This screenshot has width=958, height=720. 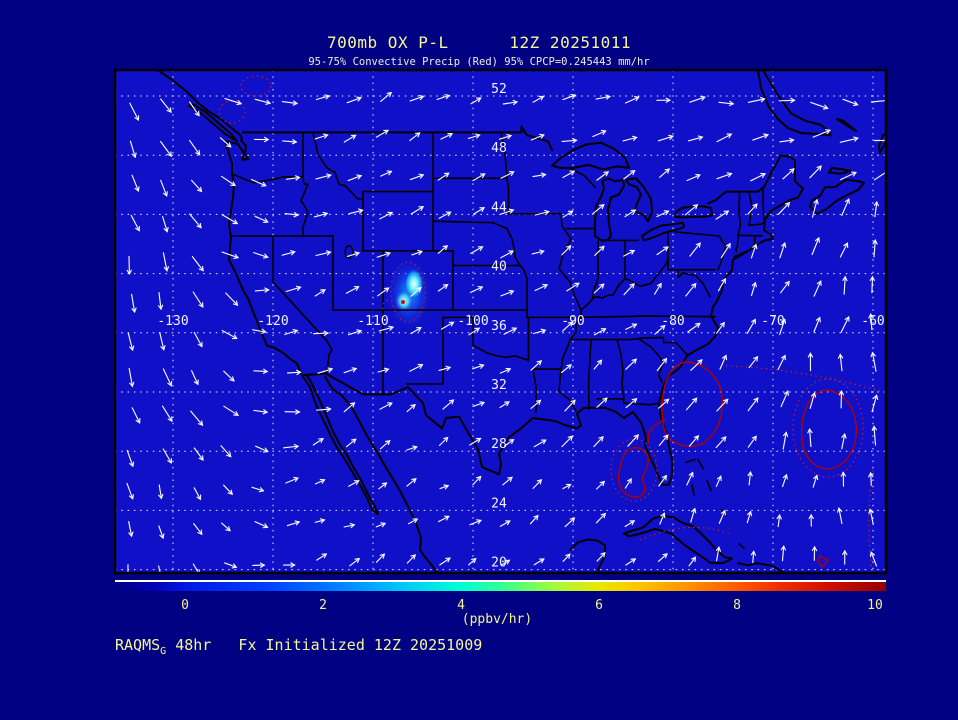 What do you see at coordinates (272, 321) in the screenshot?
I see `svg-text: -120` at bounding box center [272, 321].